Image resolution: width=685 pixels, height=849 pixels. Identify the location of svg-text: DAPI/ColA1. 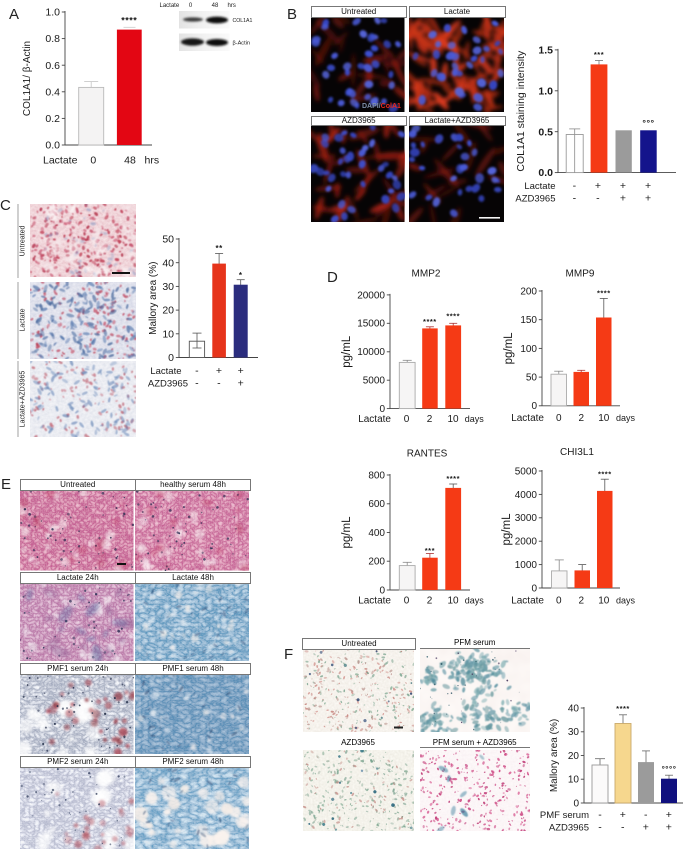
(381, 106).